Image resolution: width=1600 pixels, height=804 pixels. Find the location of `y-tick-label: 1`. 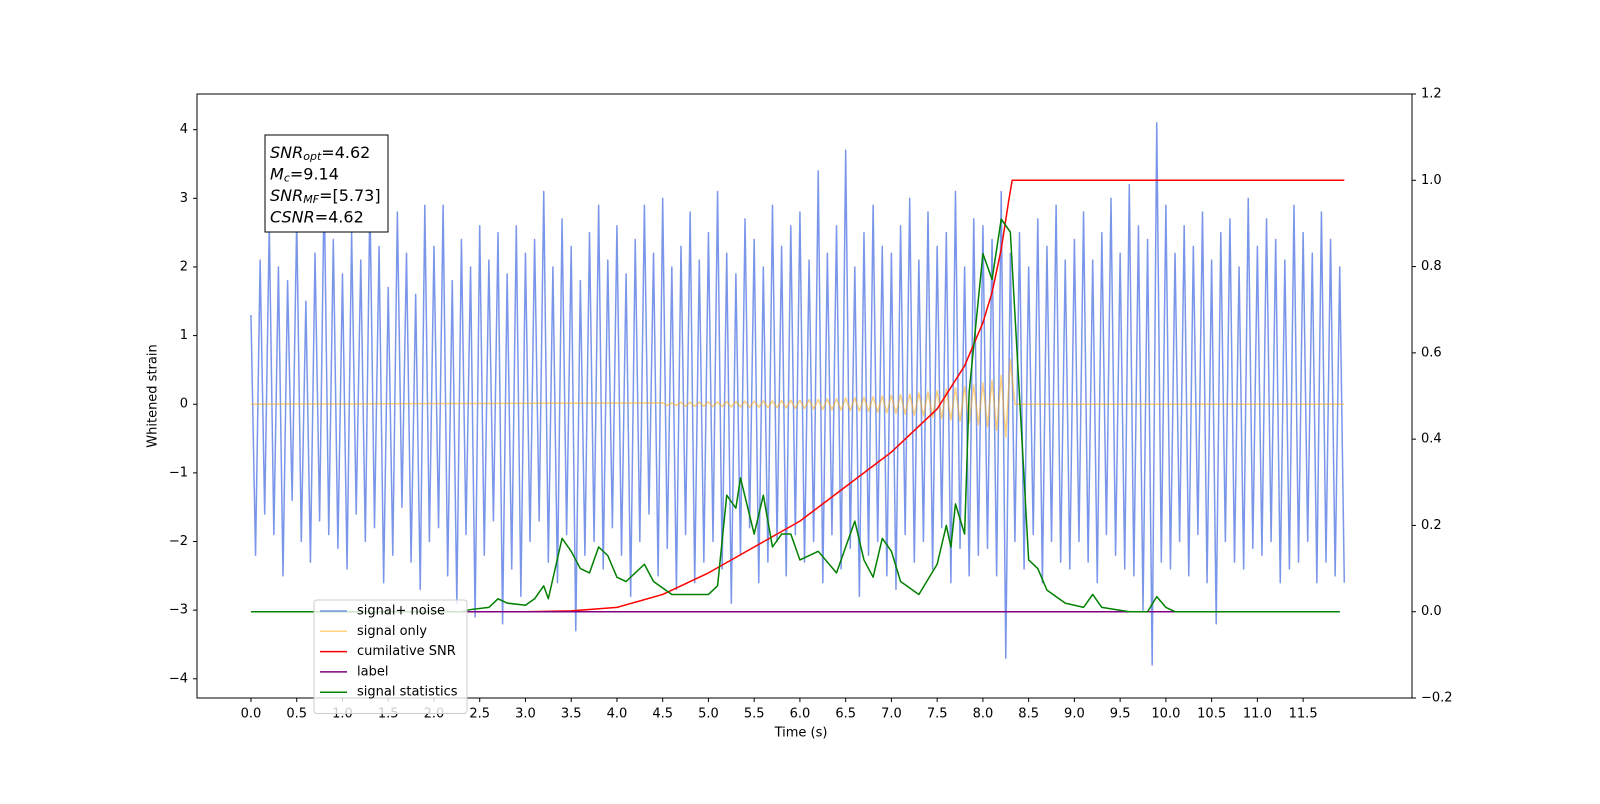

y-tick-label: 1 is located at coordinates (184, 335).